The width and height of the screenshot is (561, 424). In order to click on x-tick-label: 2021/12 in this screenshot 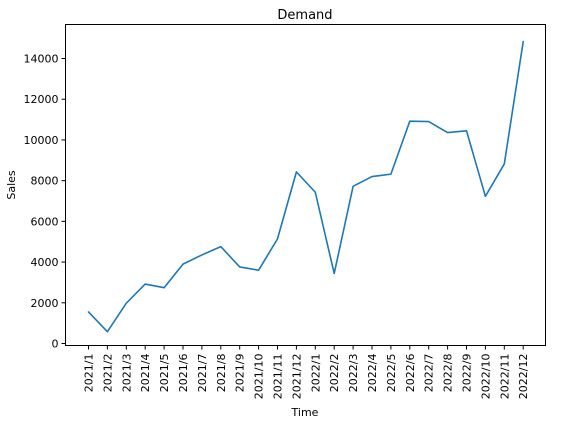, I will do `click(296, 377)`.